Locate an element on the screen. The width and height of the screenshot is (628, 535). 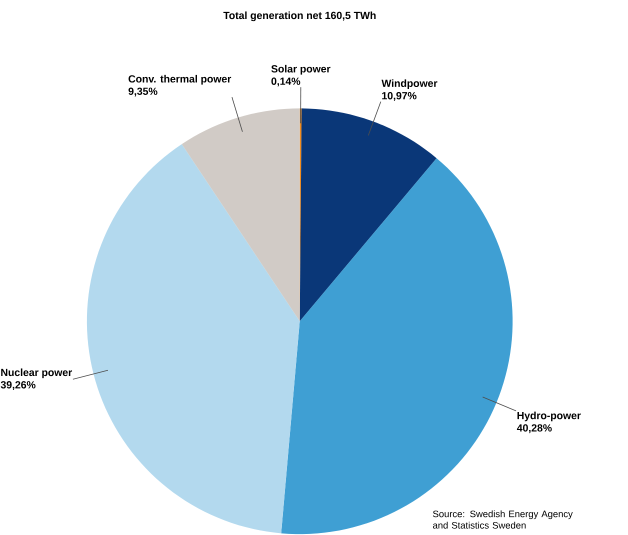
source-note: Source: Swedish Energy Agency and Statistics Sweden is located at coordinates (502, 519).